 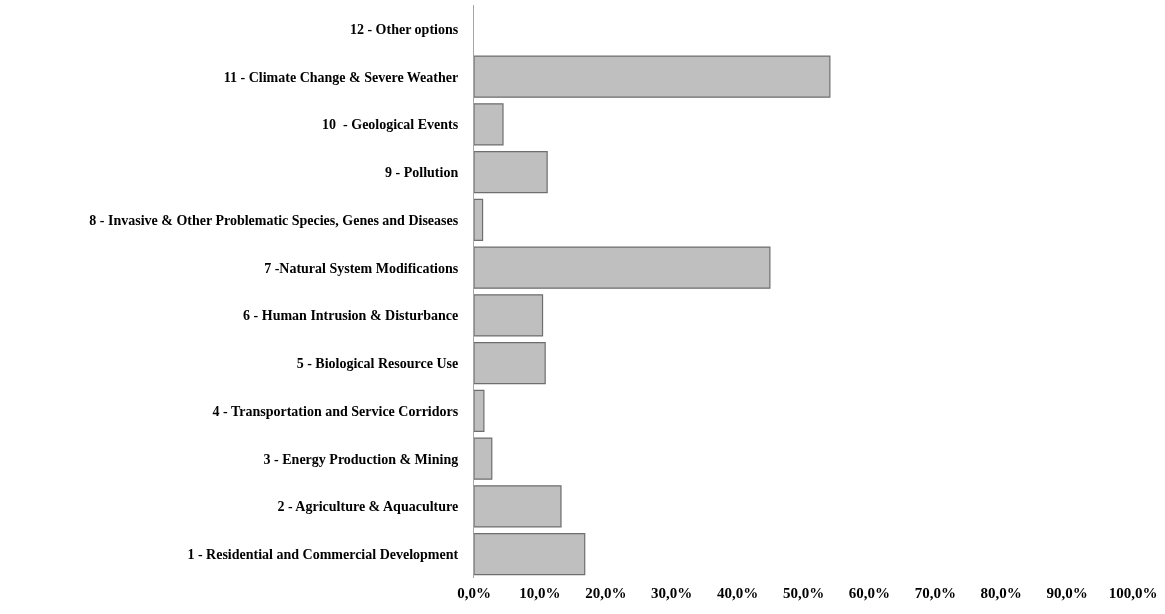 I want to click on y-tick-label: 12 - Other options, so click(x=404, y=29).